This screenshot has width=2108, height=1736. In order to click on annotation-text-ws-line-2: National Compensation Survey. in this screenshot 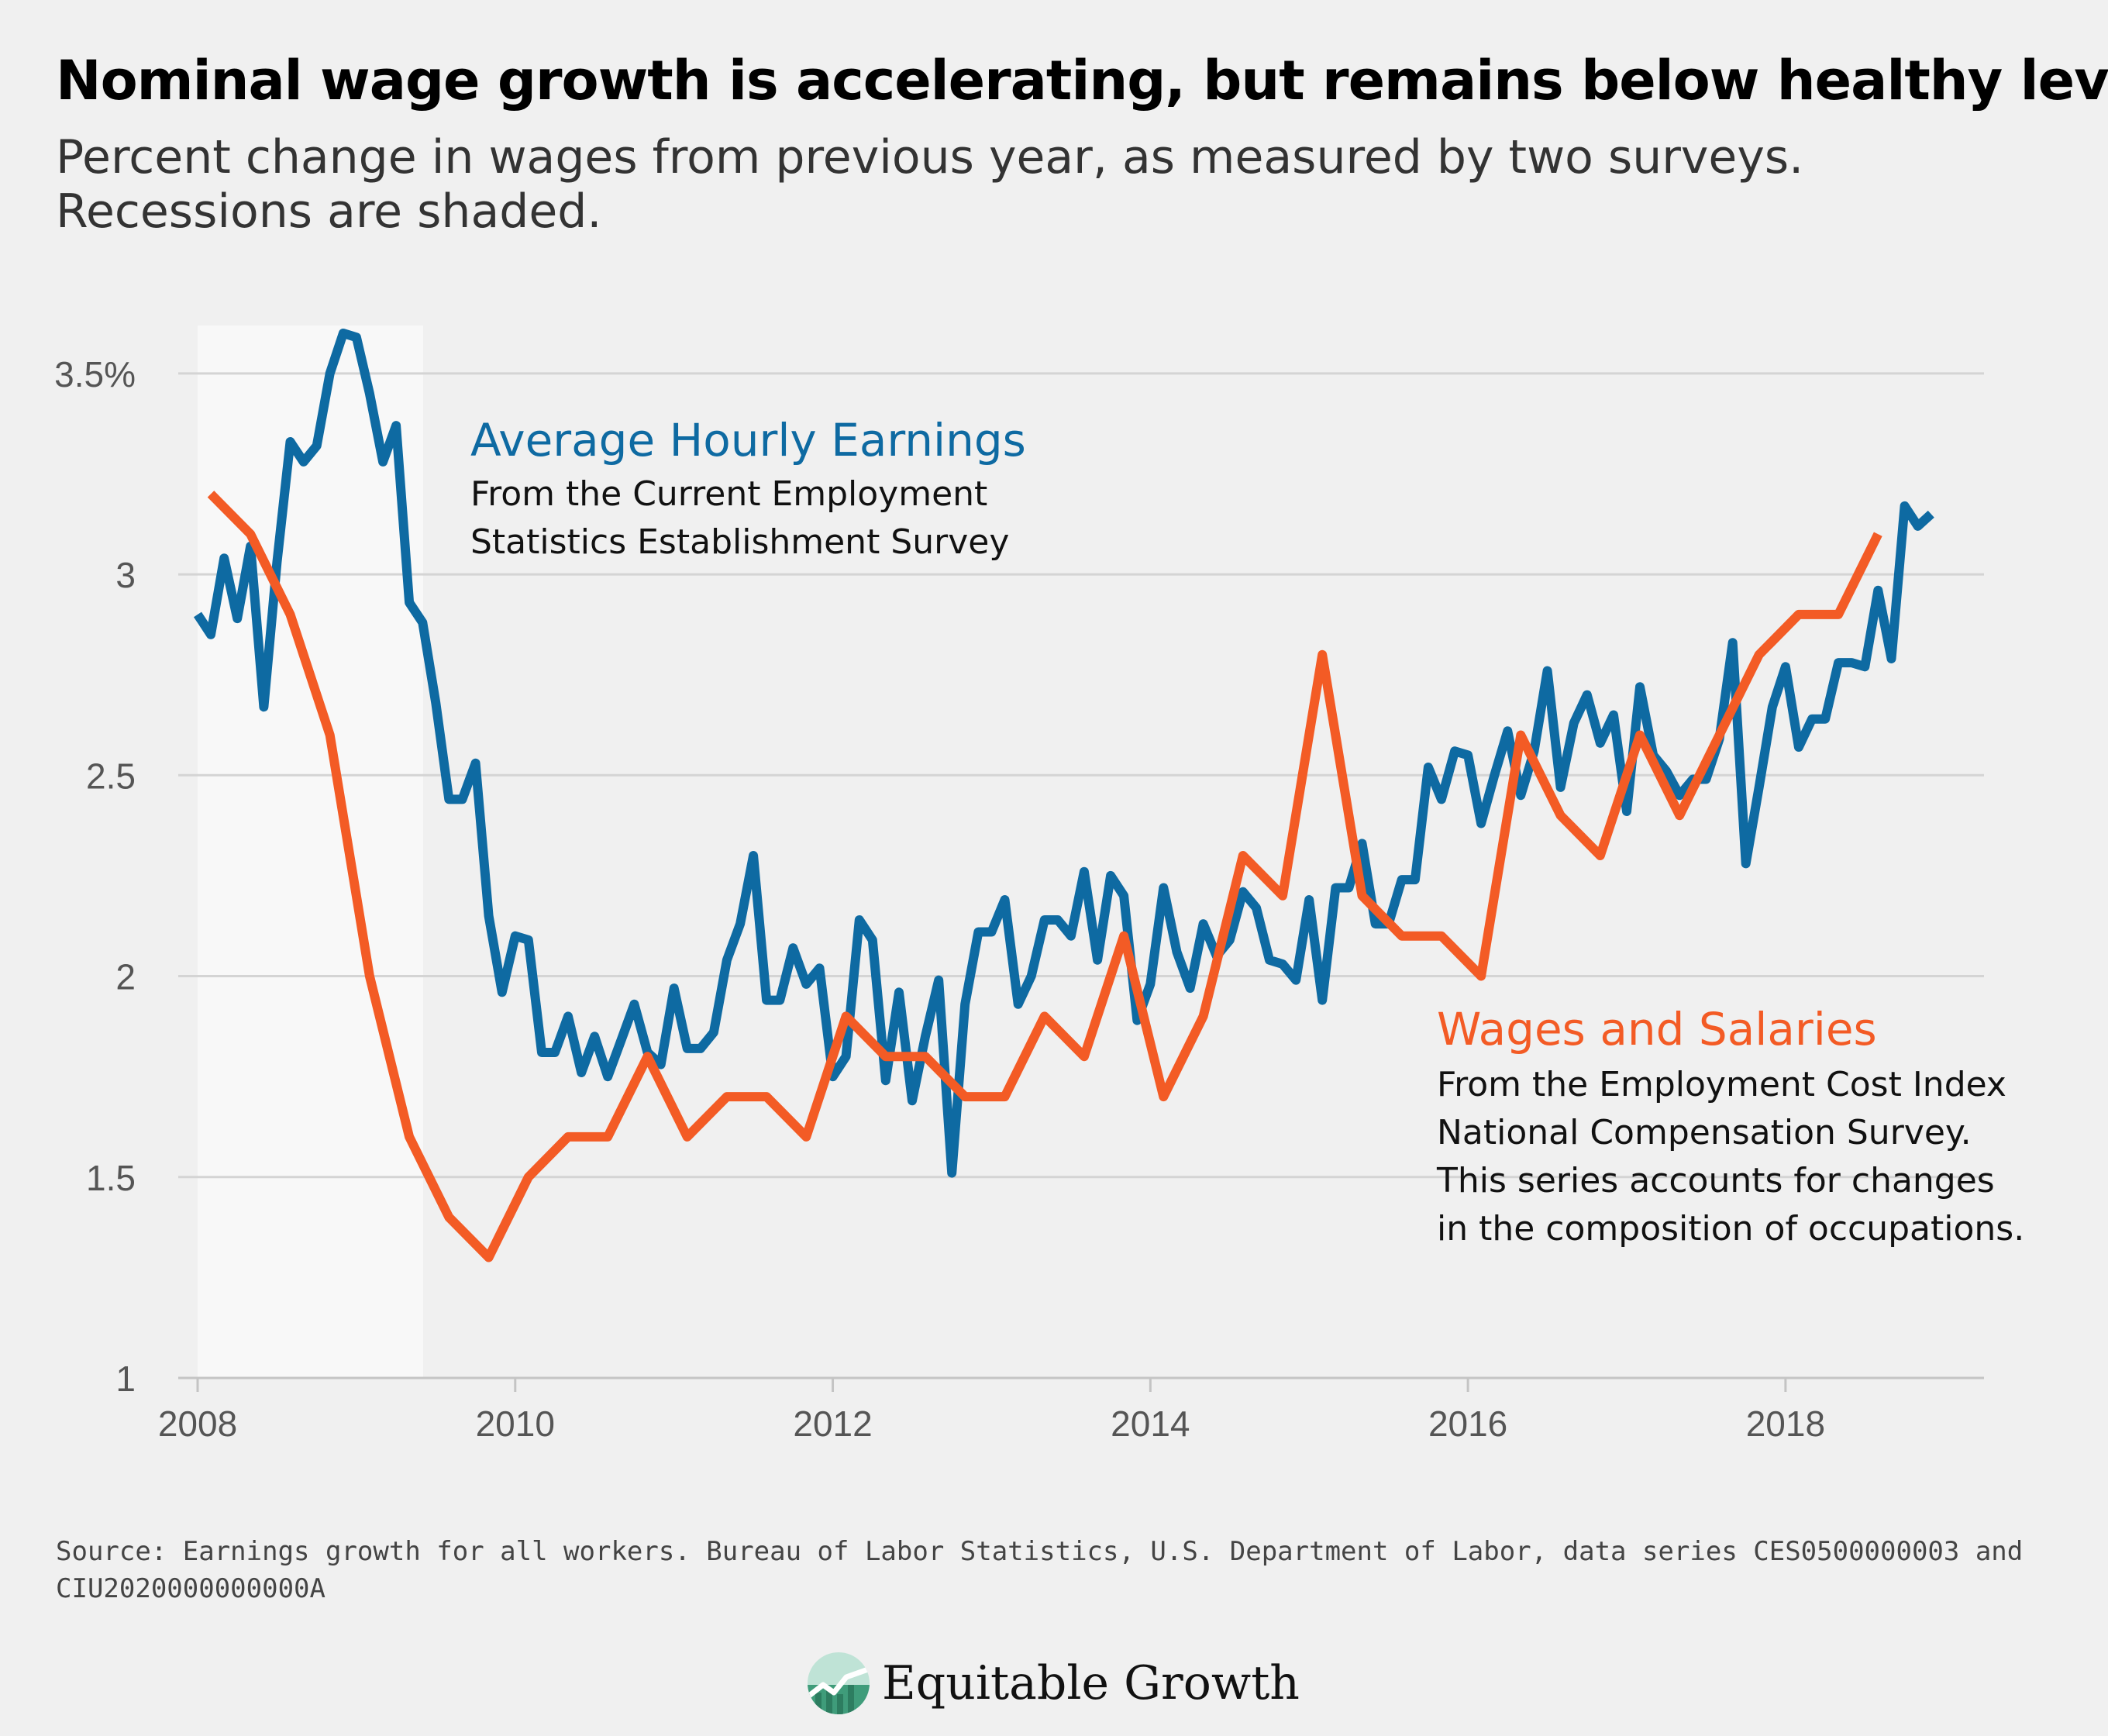, I will do `click(1705, 1132)`.